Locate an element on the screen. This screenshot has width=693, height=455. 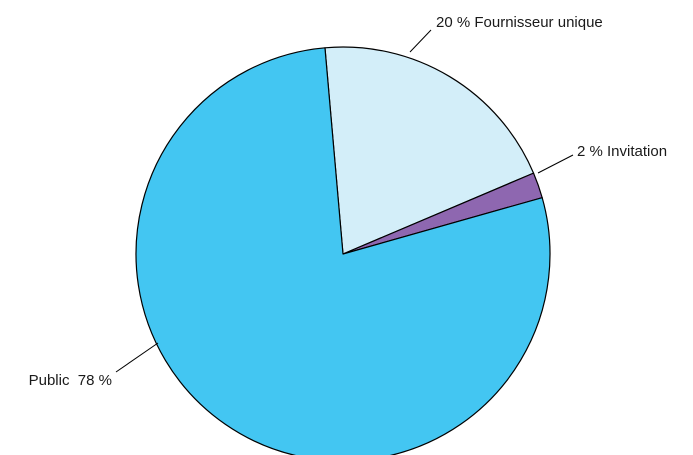
leader-line-fournisseur-unique is located at coordinates (420, 41).